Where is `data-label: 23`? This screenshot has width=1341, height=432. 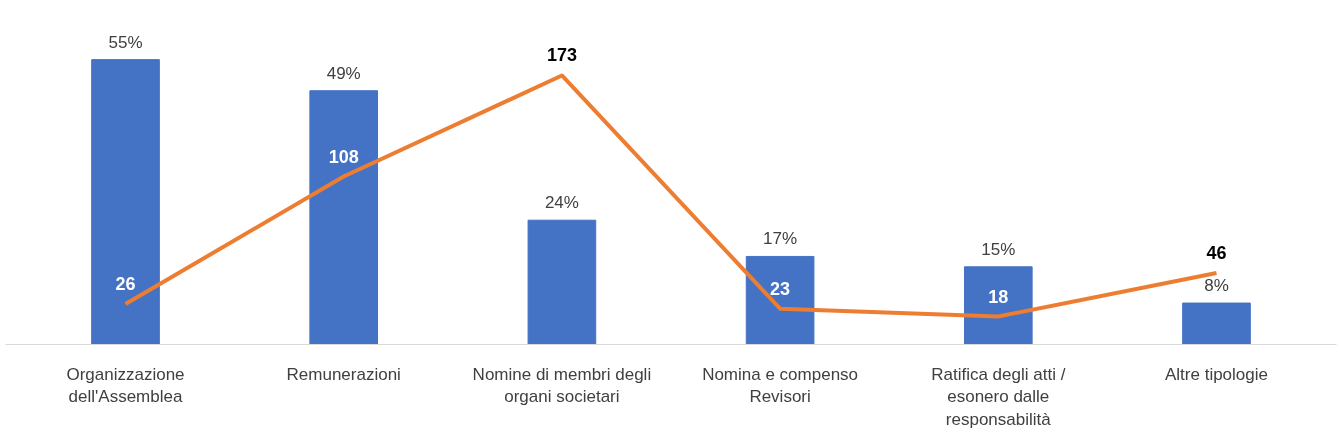
data-label: 23 is located at coordinates (780, 288).